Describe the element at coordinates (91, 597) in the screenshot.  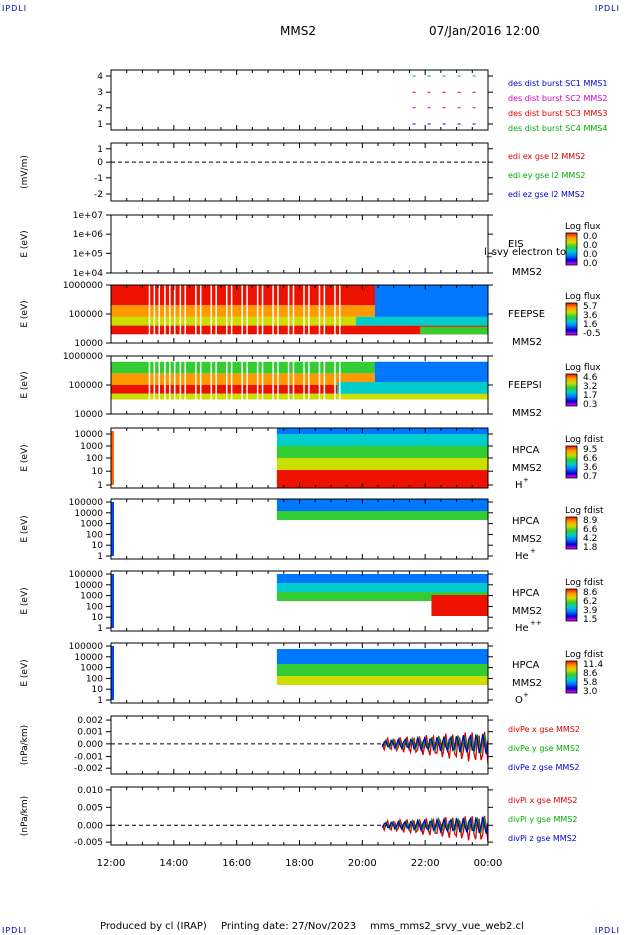
I see `y-tick-label: 1000` at that location.